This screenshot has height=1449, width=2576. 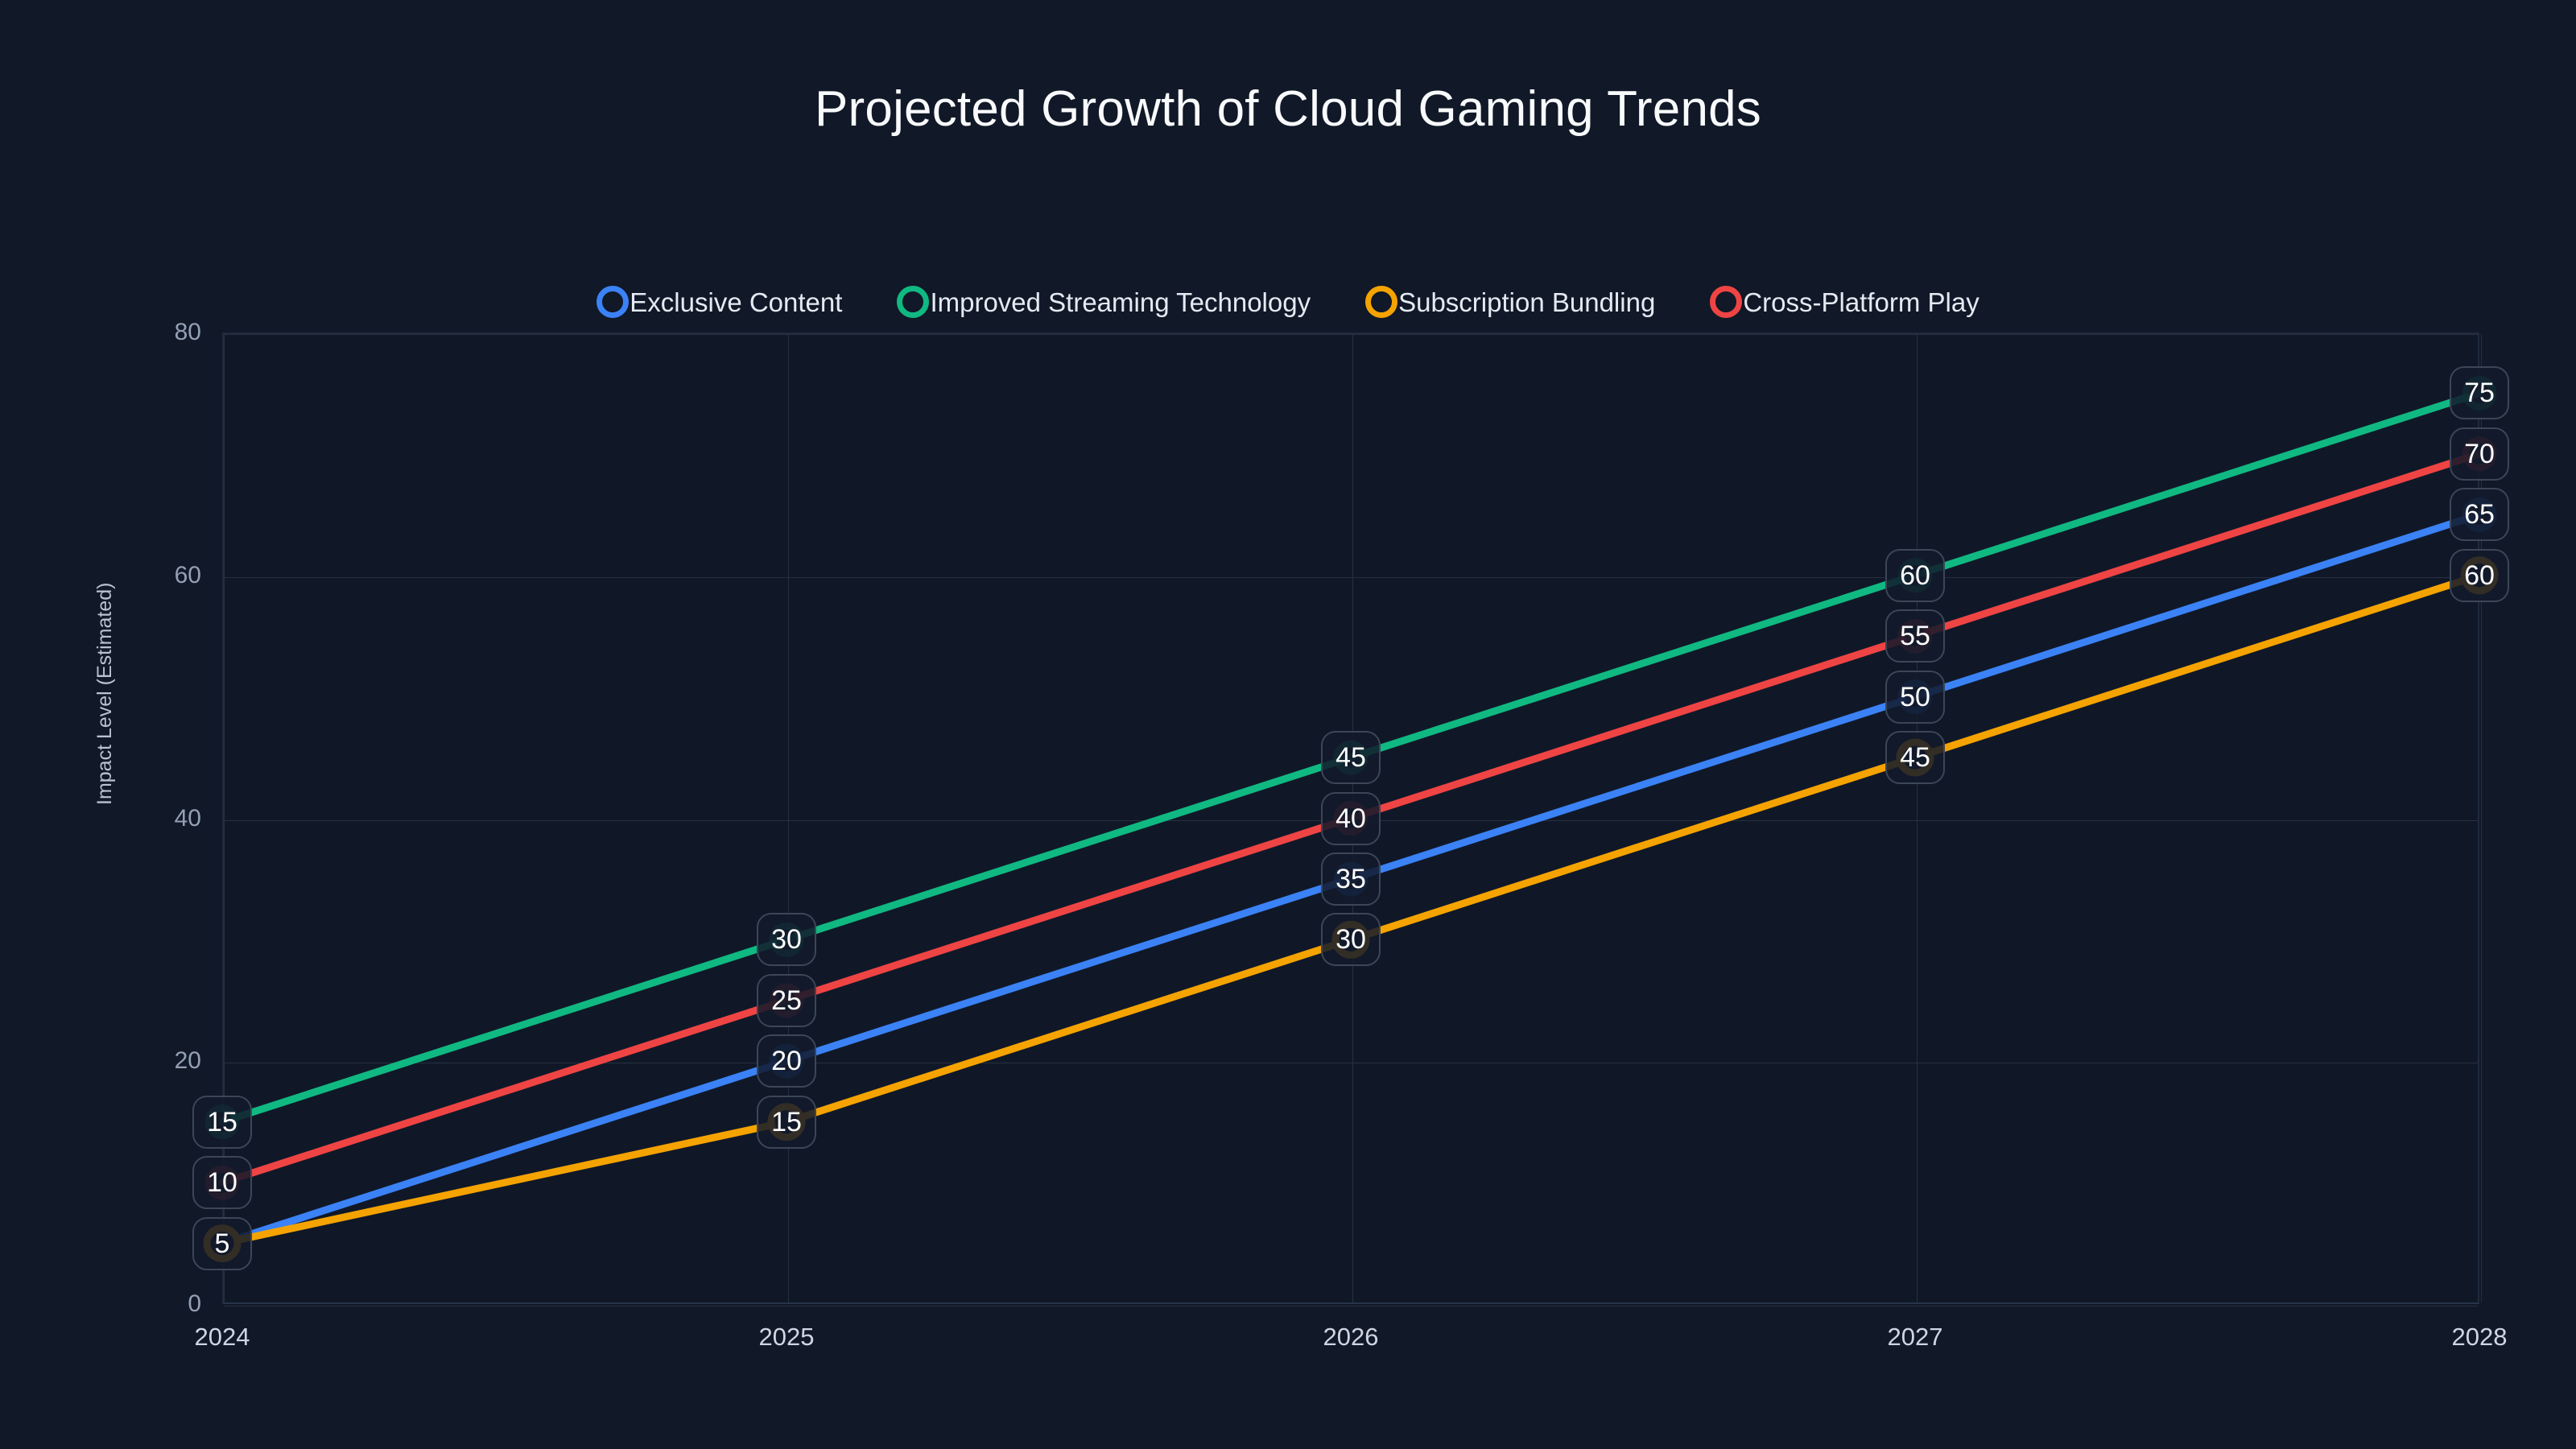 What do you see at coordinates (194, 1303) in the screenshot?
I see `y-axis-tick-label: 0` at bounding box center [194, 1303].